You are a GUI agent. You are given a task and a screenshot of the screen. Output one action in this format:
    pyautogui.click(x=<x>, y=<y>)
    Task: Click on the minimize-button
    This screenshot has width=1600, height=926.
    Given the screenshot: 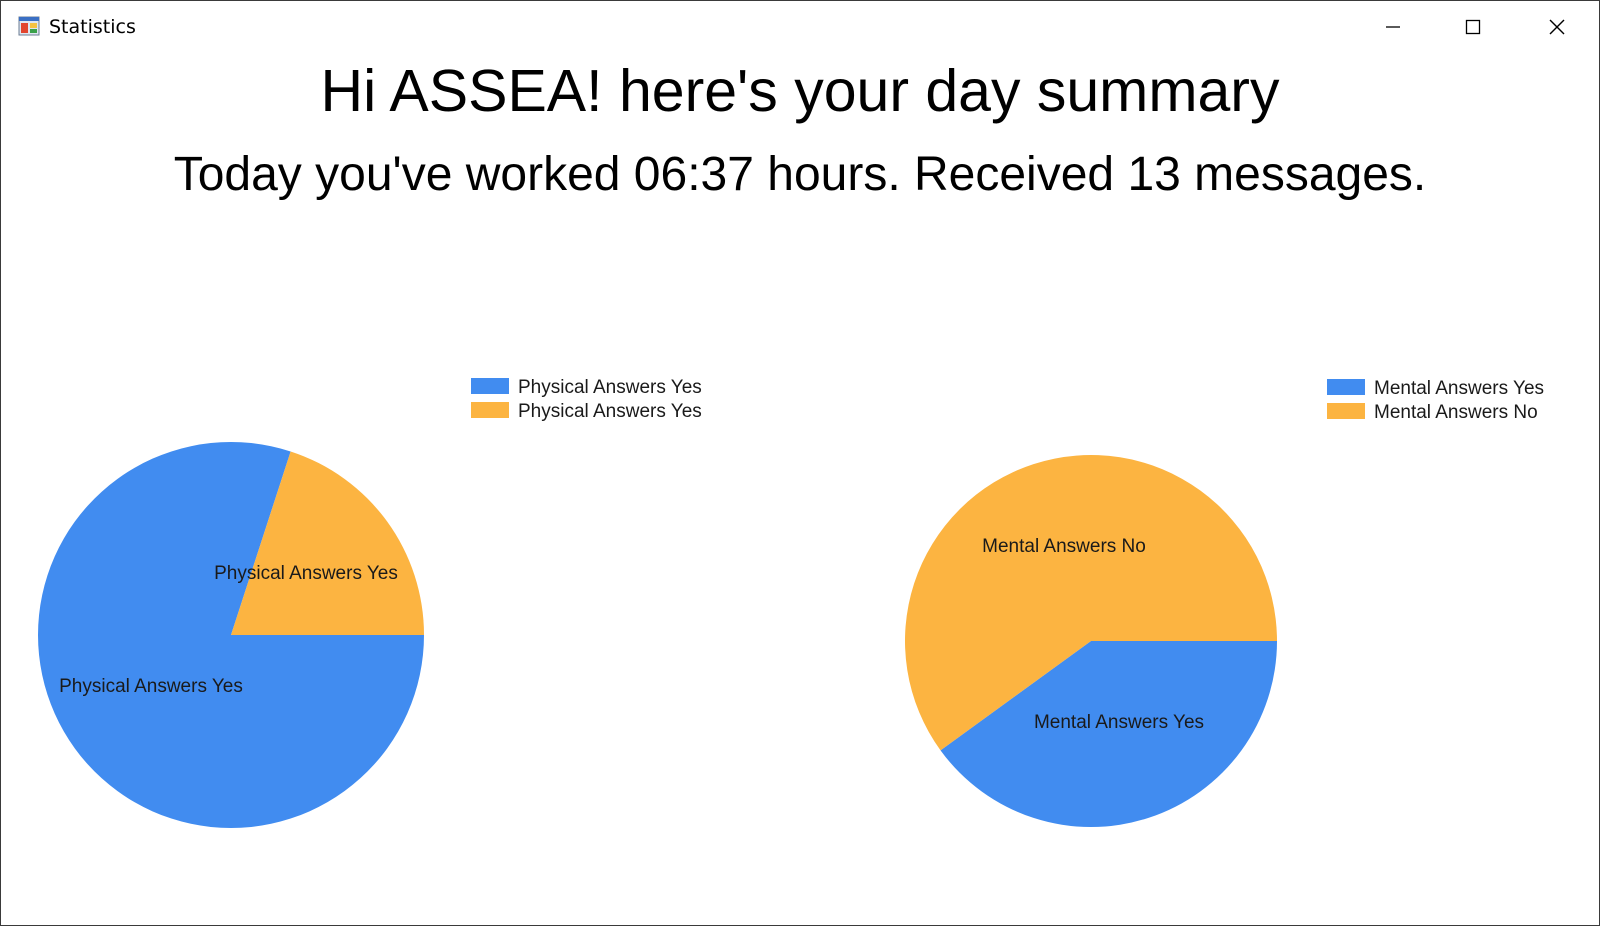 What is the action you would take?
    pyautogui.click(x=1393, y=27)
    